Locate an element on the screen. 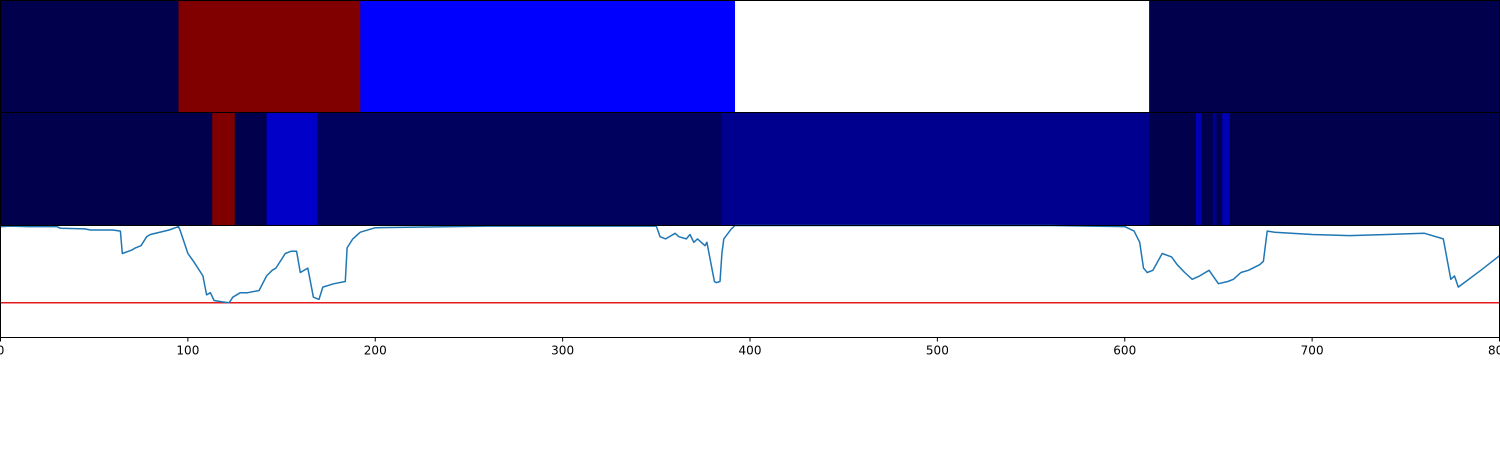 This screenshot has width=1500, height=450. x-tick-label-800: 800 is located at coordinates (1494, 351).